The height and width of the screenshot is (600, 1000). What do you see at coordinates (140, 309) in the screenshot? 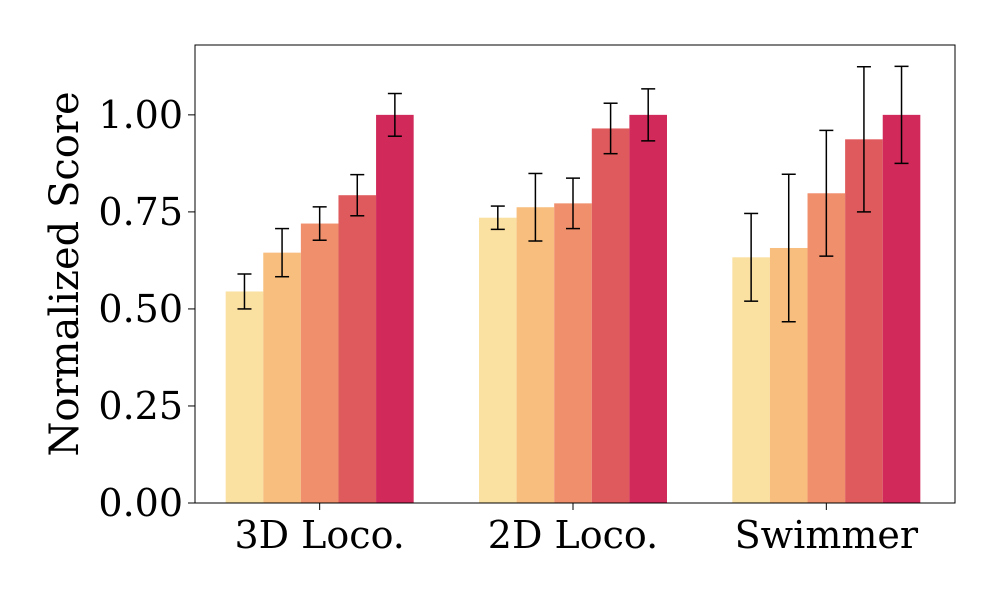
I see `y-tick-label-2: 0.50` at bounding box center [140, 309].